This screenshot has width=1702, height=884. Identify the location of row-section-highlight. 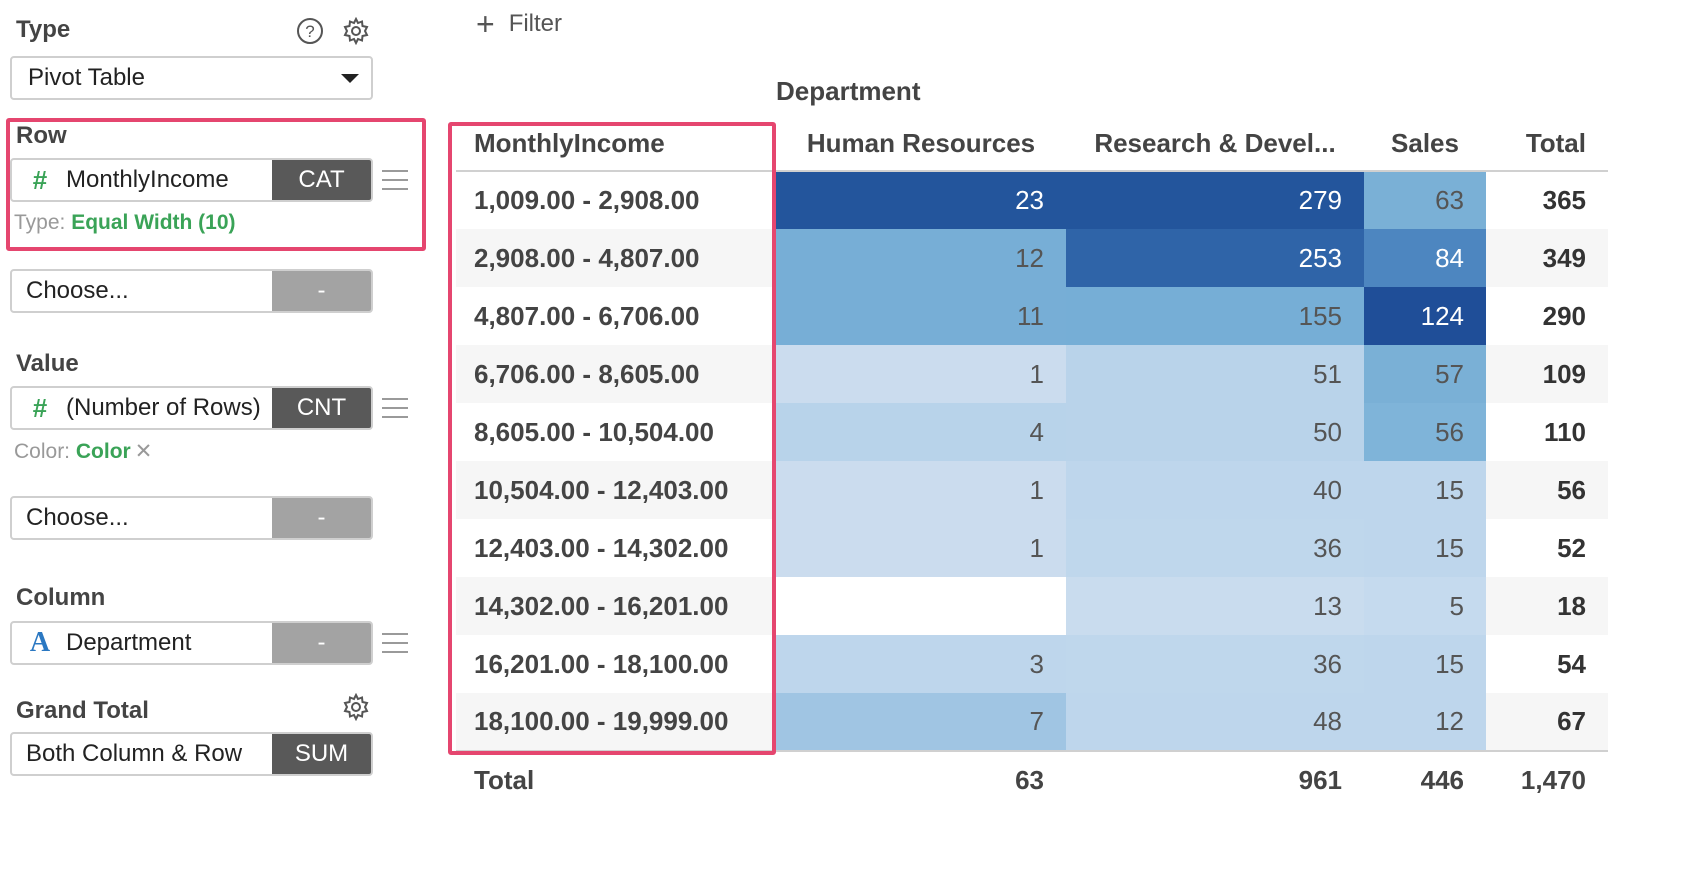
(216, 184).